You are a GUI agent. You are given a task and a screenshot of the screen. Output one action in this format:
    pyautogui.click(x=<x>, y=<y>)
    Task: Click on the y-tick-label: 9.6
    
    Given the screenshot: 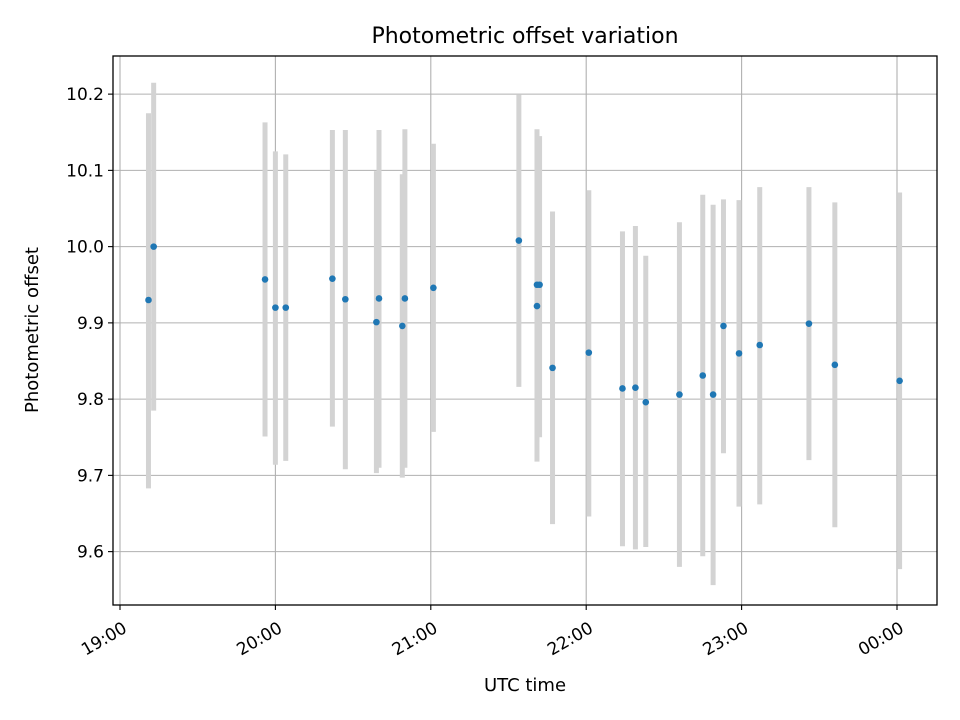 What is the action you would take?
    pyautogui.click(x=90, y=553)
    